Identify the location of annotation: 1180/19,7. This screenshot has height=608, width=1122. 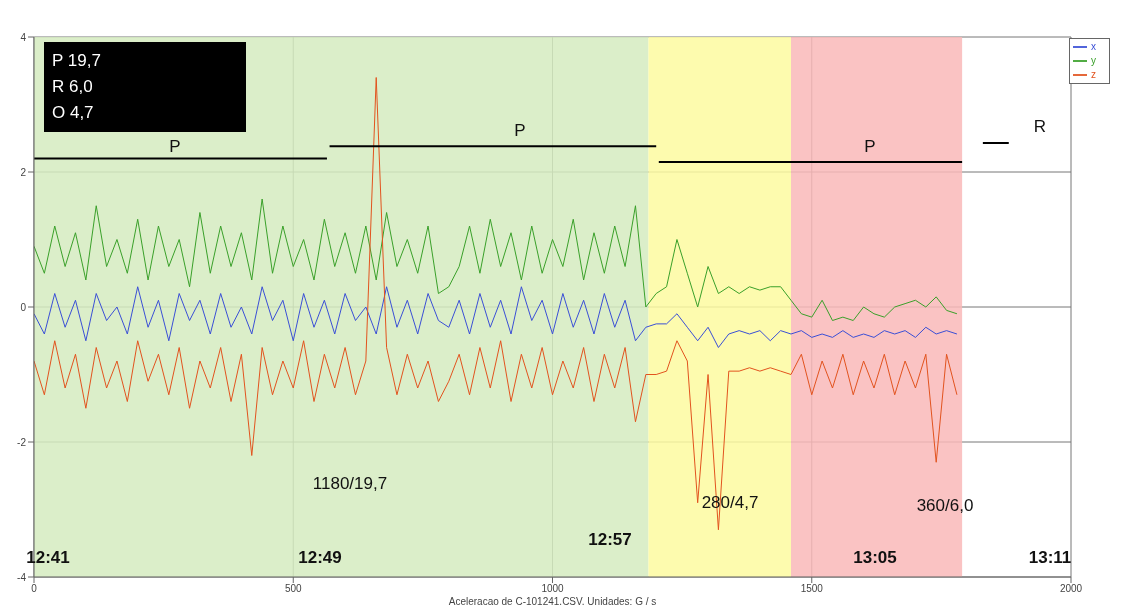
(350, 484).